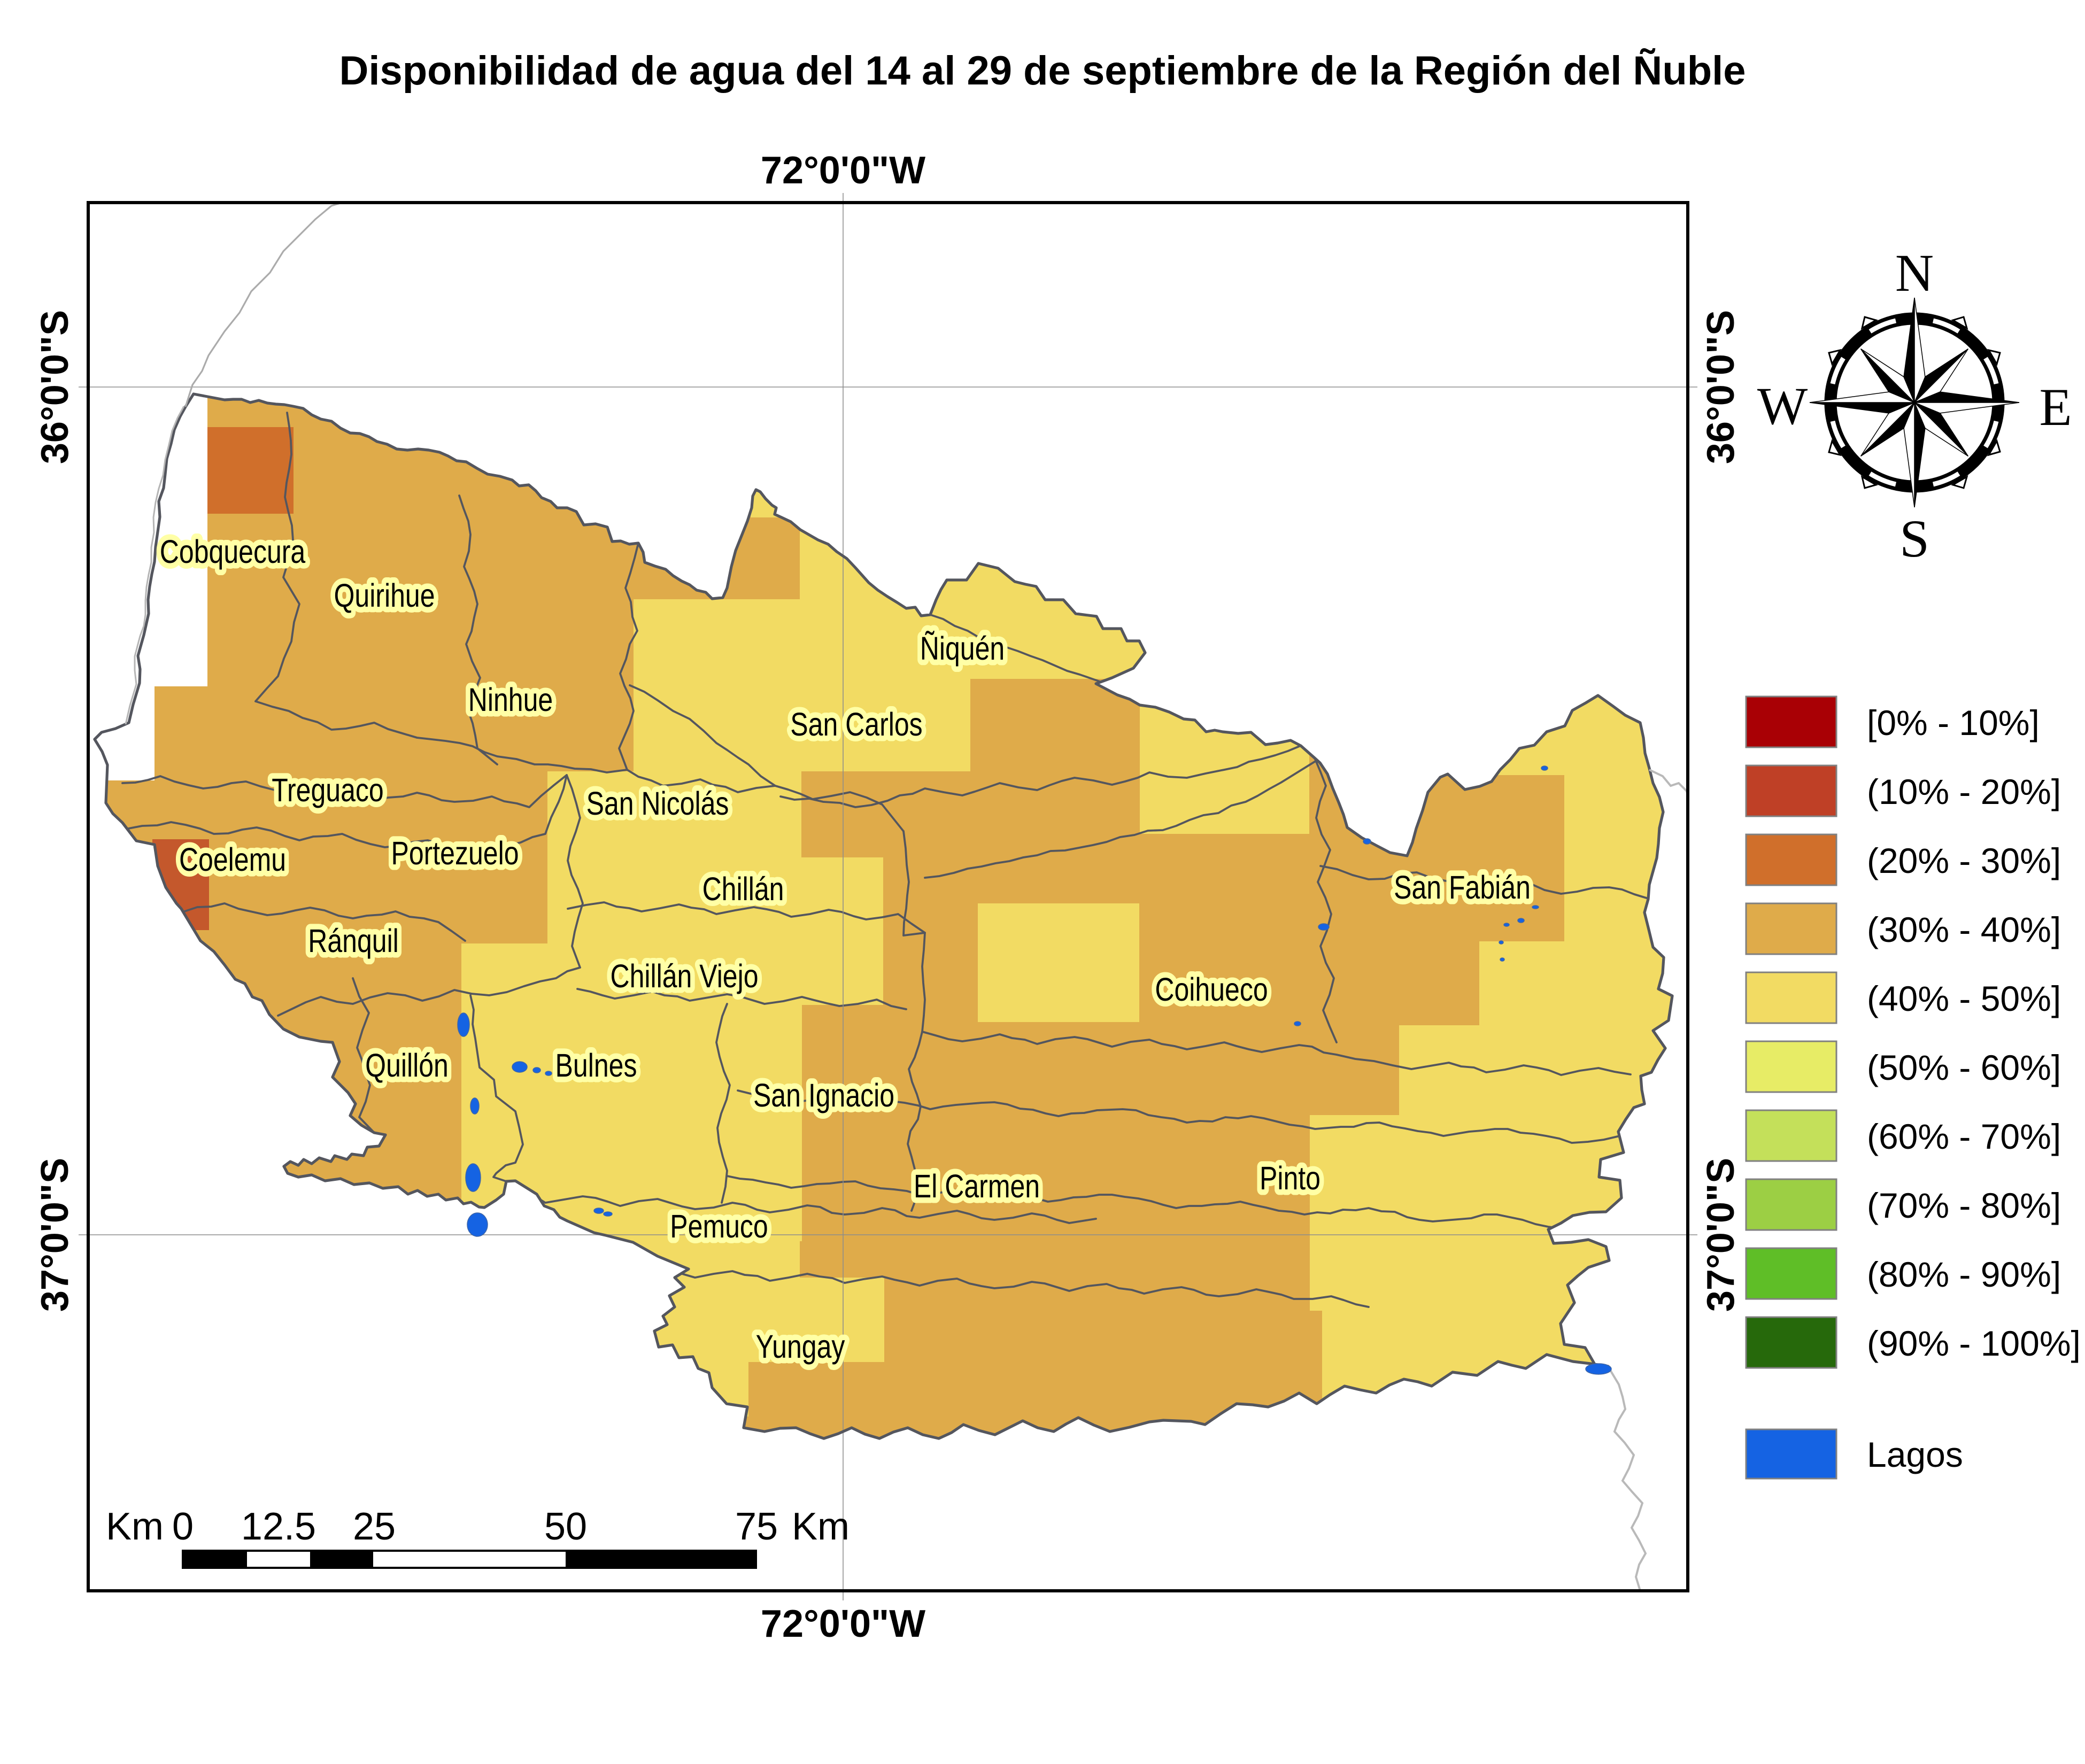  Describe the element at coordinates (565, 1526) in the screenshot. I see `svg-text: 50` at that location.